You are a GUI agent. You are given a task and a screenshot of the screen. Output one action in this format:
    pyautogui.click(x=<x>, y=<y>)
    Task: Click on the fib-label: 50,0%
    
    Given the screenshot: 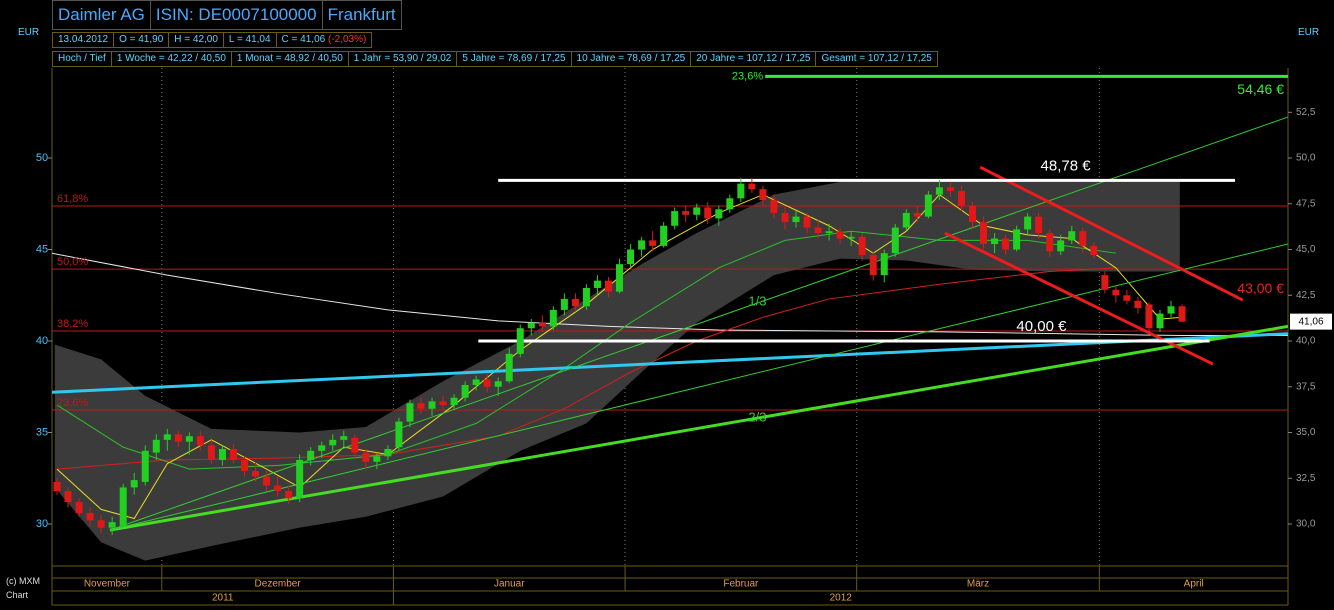 What is the action you would take?
    pyautogui.click(x=72, y=262)
    